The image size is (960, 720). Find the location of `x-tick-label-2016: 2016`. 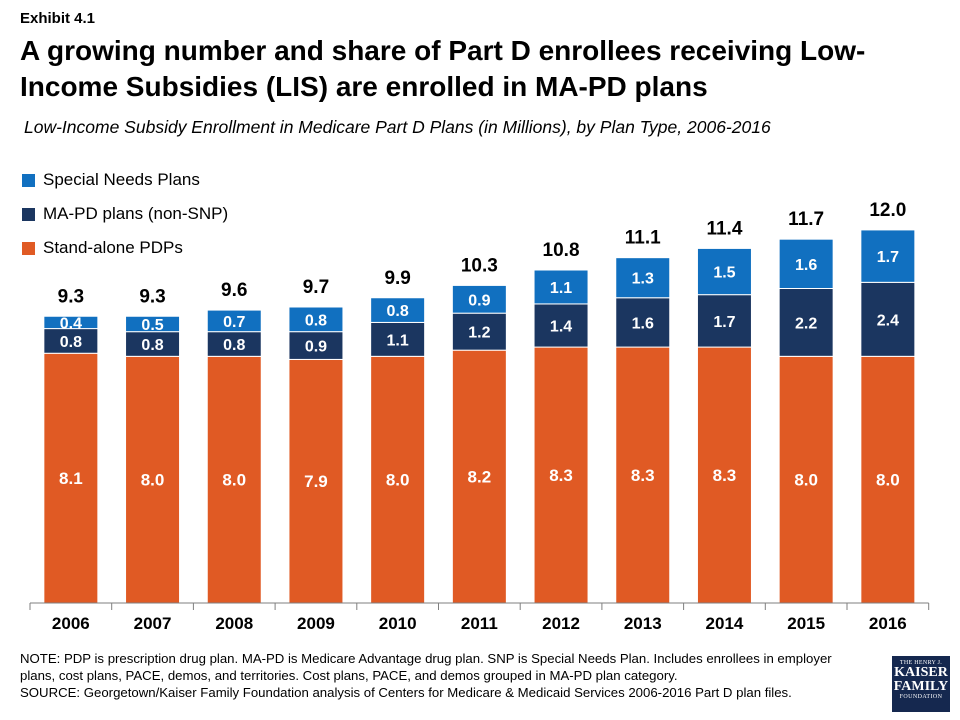

x-tick-label-2016: 2016 is located at coordinates (888, 623).